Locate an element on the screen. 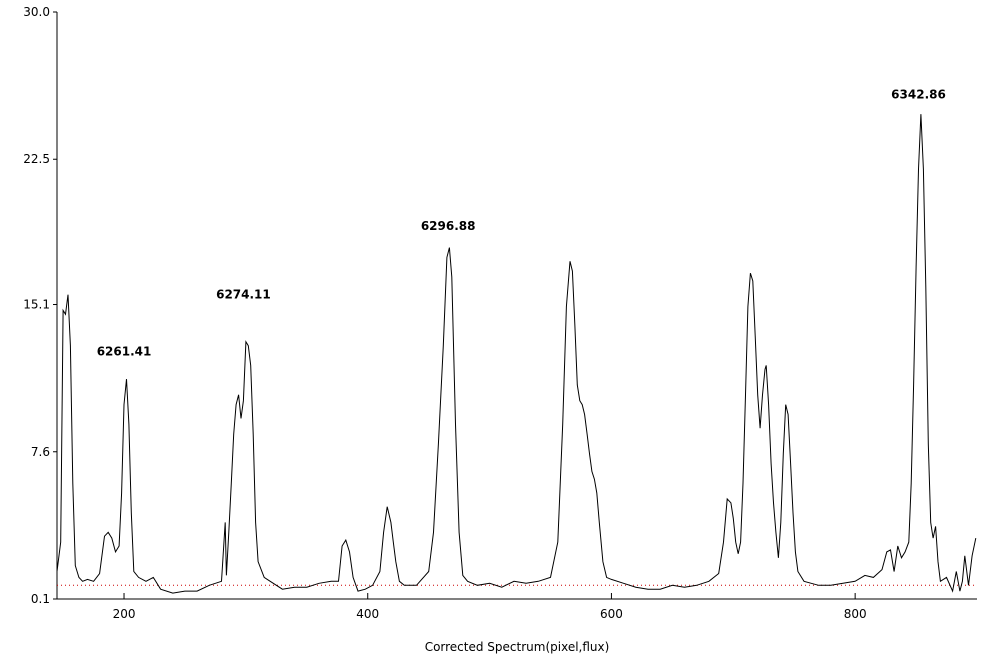 This screenshot has height=667, width=990. peak-label: 6296.88 is located at coordinates (448, 226).